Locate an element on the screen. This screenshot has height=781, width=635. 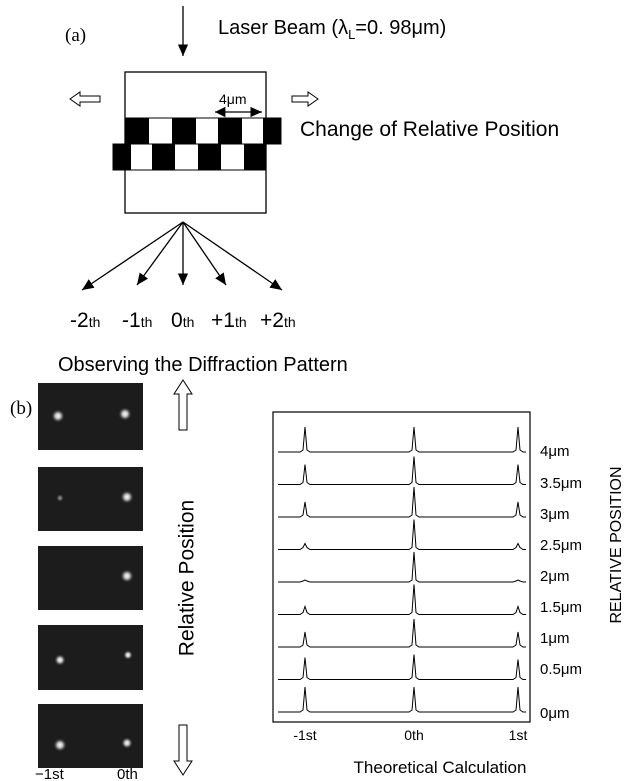
panel-label: (b) is located at coordinates (21, 408).